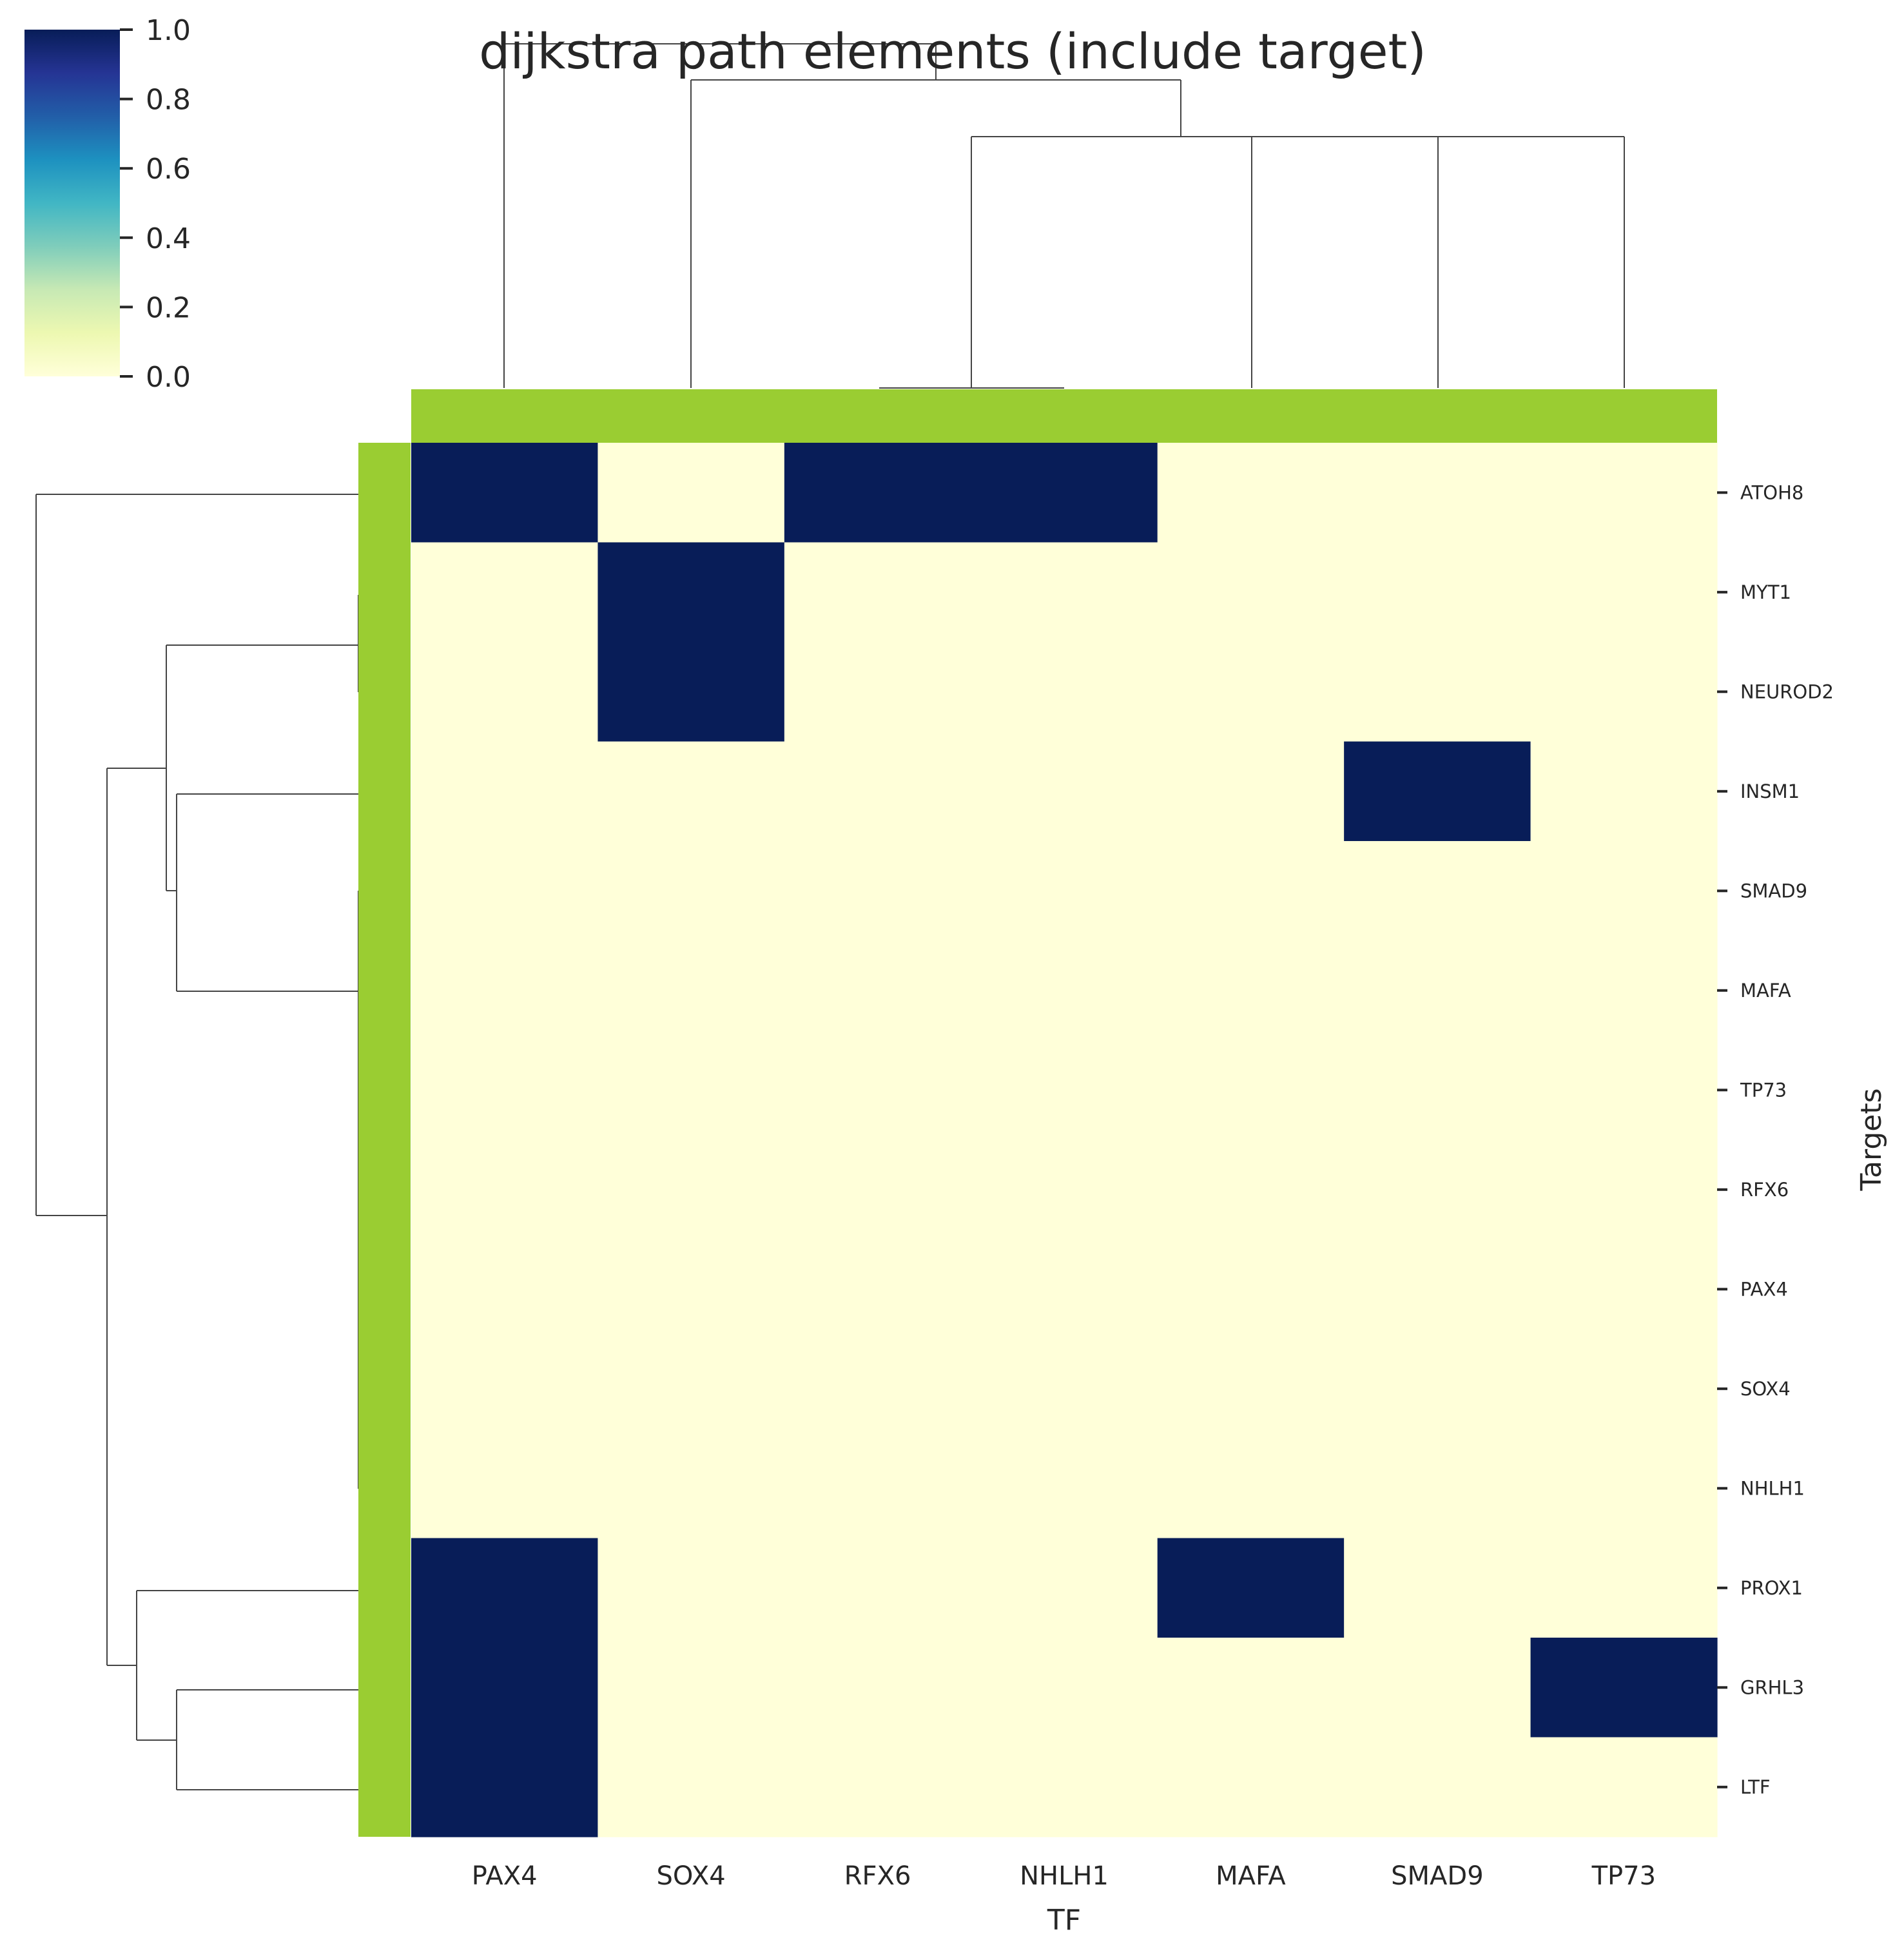 The height and width of the screenshot is (1947, 1904). Describe the element at coordinates (1251, 1876) in the screenshot. I see `x-tick-label: MAFA` at that location.